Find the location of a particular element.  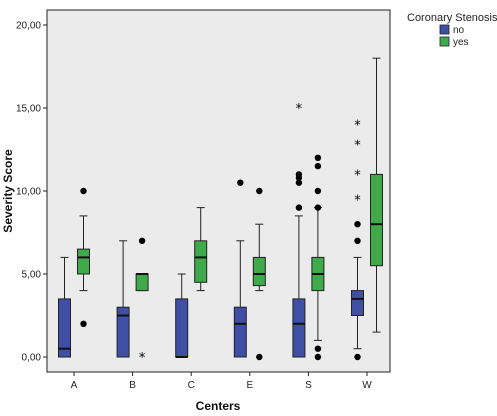

box-no-W: * * * * is located at coordinates (357, 240).